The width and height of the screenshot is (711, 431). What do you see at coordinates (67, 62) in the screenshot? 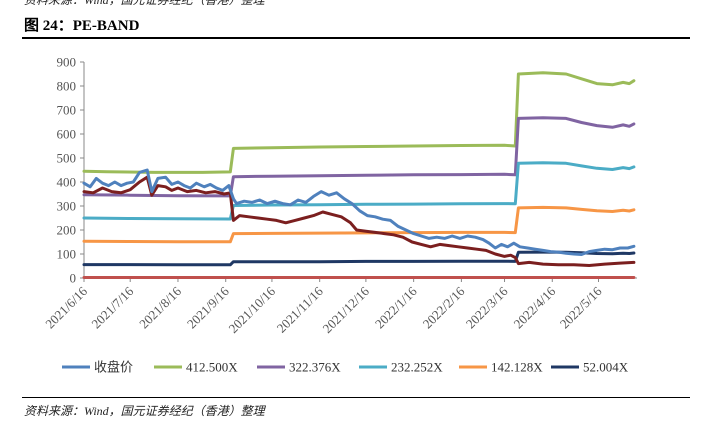
I see `y-tick-label: 900` at bounding box center [67, 62].